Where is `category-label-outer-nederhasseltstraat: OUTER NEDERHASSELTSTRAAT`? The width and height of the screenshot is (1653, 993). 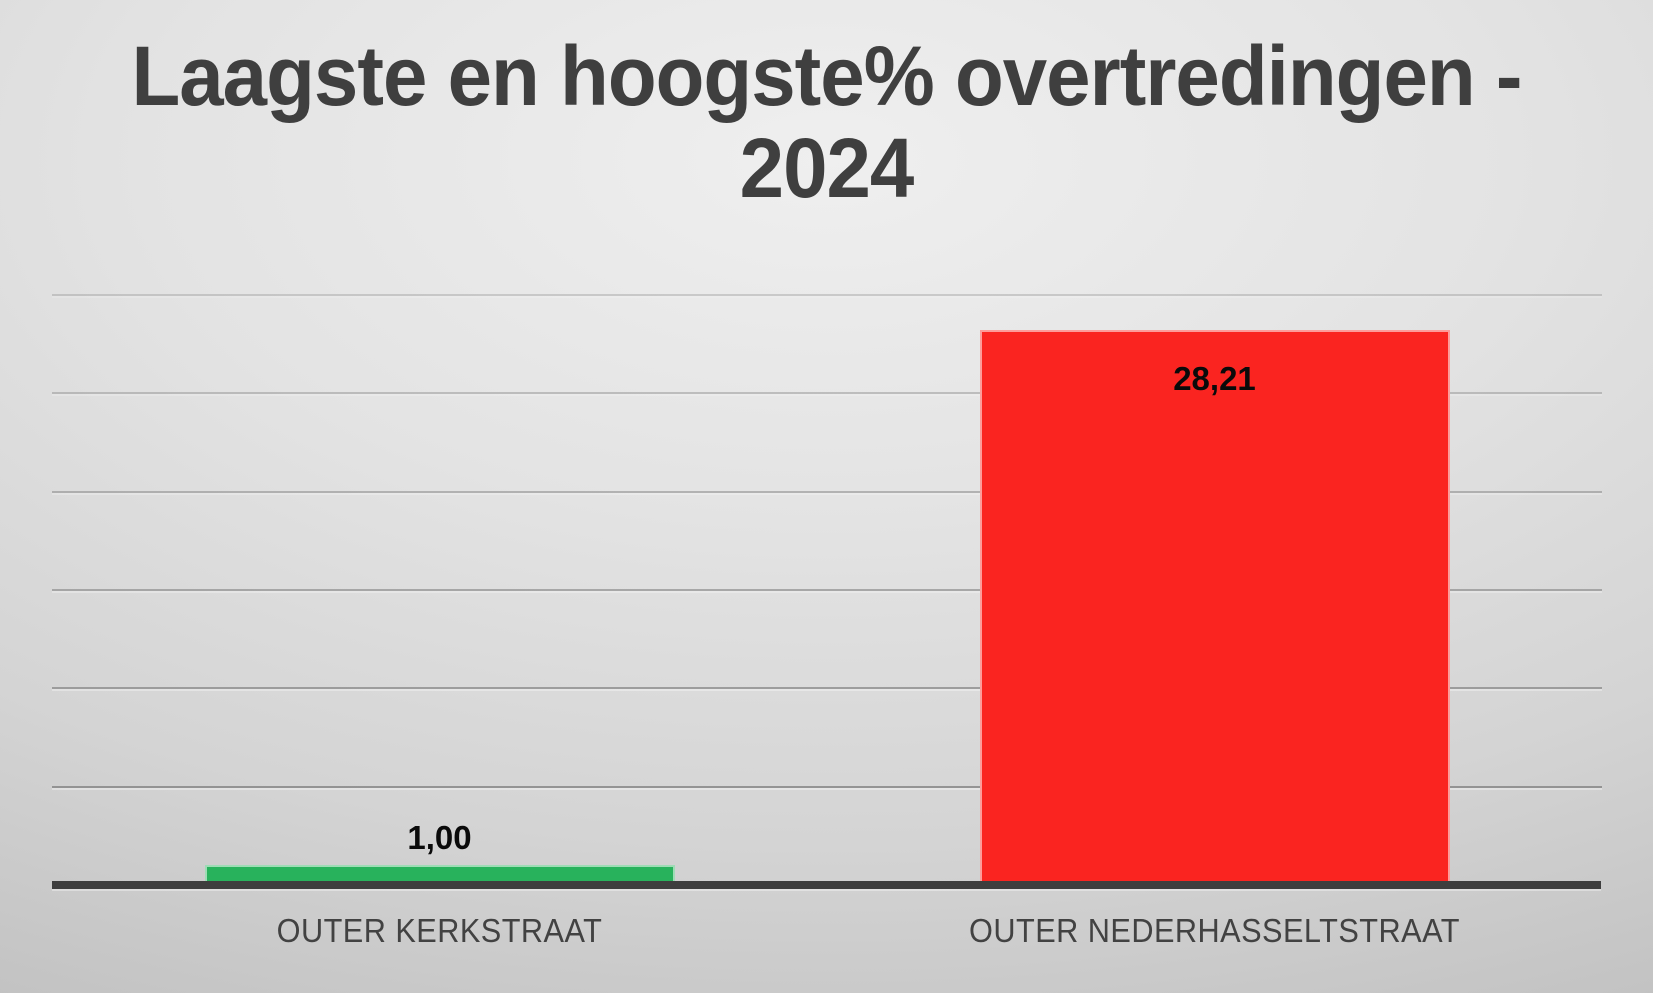 category-label-outer-nederhasseltstraat: OUTER NEDERHASSELTSTRAAT is located at coordinates (1214, 930).